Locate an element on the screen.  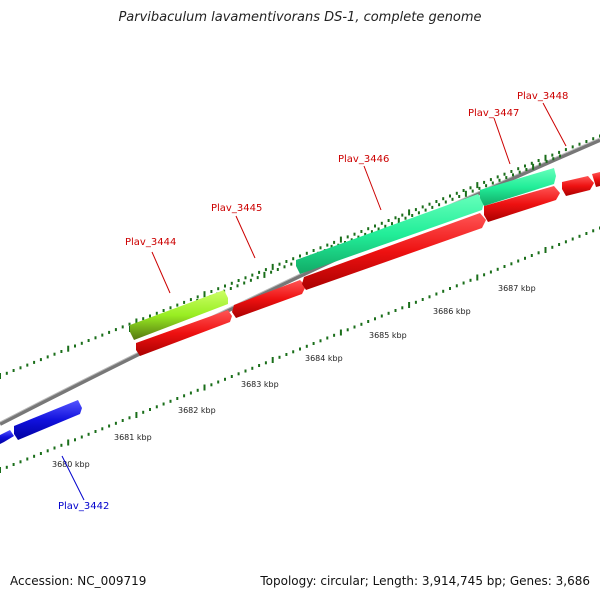
kbp-label-3686: 3686 kbp is located at coordinates (452, 311).